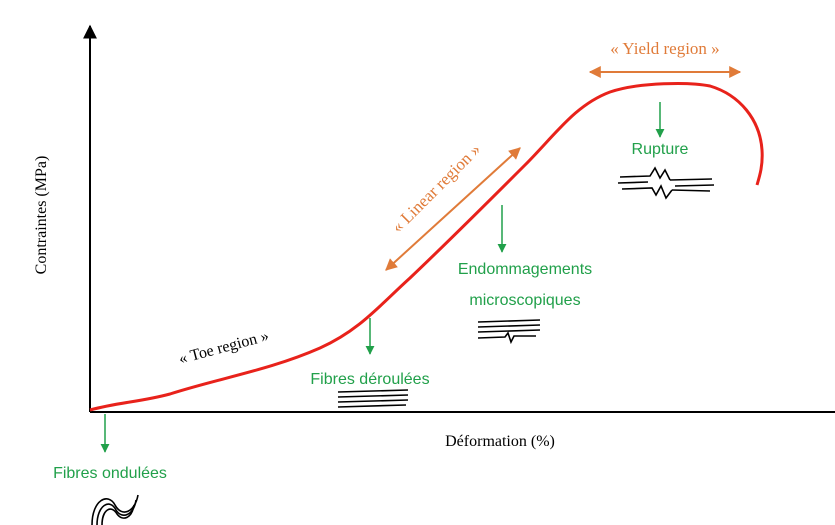 Image resolution: width=835 pixels, height=525 pixels. I want to click on annotation: microscopiques, so click(524, 300).